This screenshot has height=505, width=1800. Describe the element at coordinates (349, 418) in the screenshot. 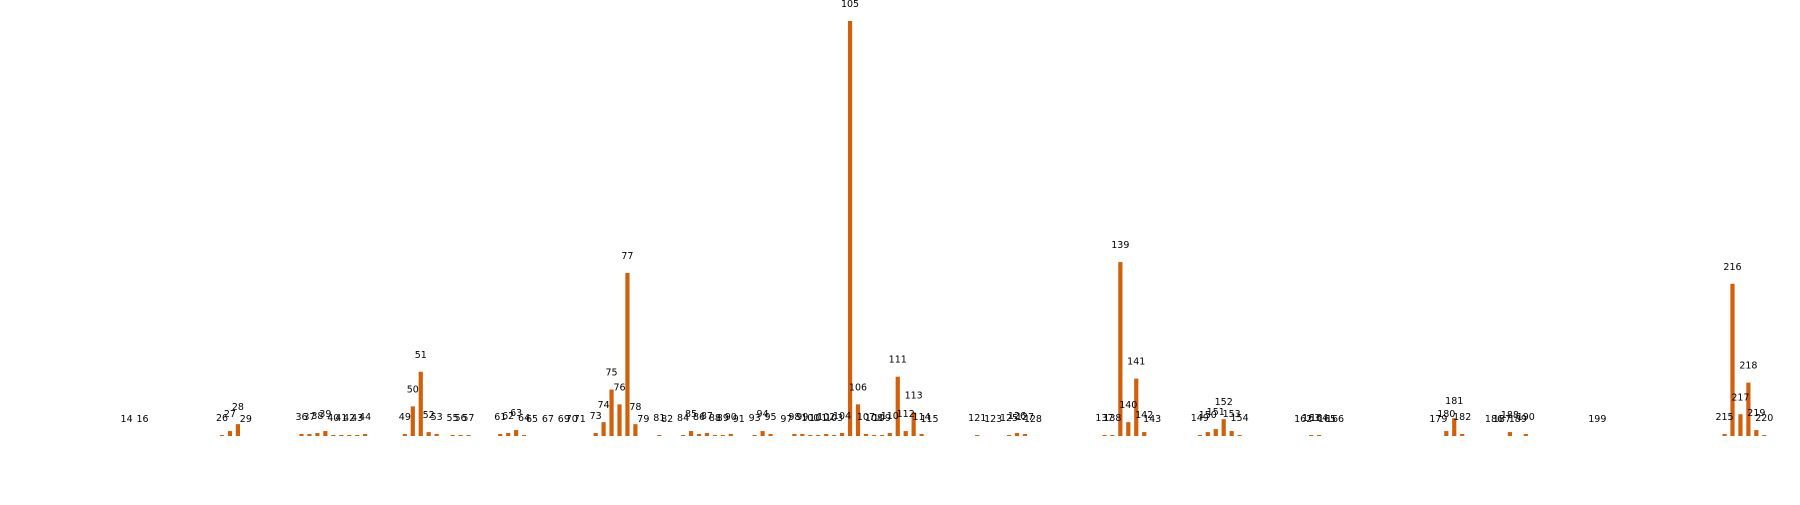

I see `bar-label-42: 42` at that location.